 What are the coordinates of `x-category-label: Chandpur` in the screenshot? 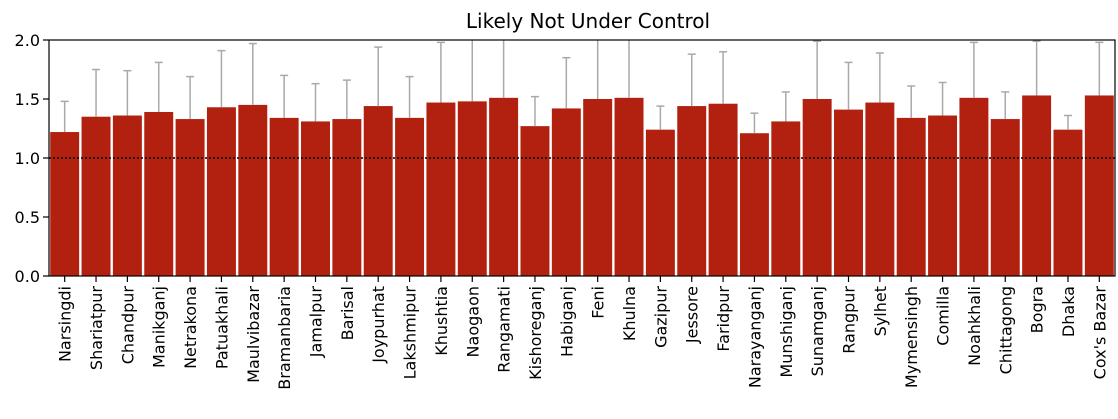 It's located at (127, 325).